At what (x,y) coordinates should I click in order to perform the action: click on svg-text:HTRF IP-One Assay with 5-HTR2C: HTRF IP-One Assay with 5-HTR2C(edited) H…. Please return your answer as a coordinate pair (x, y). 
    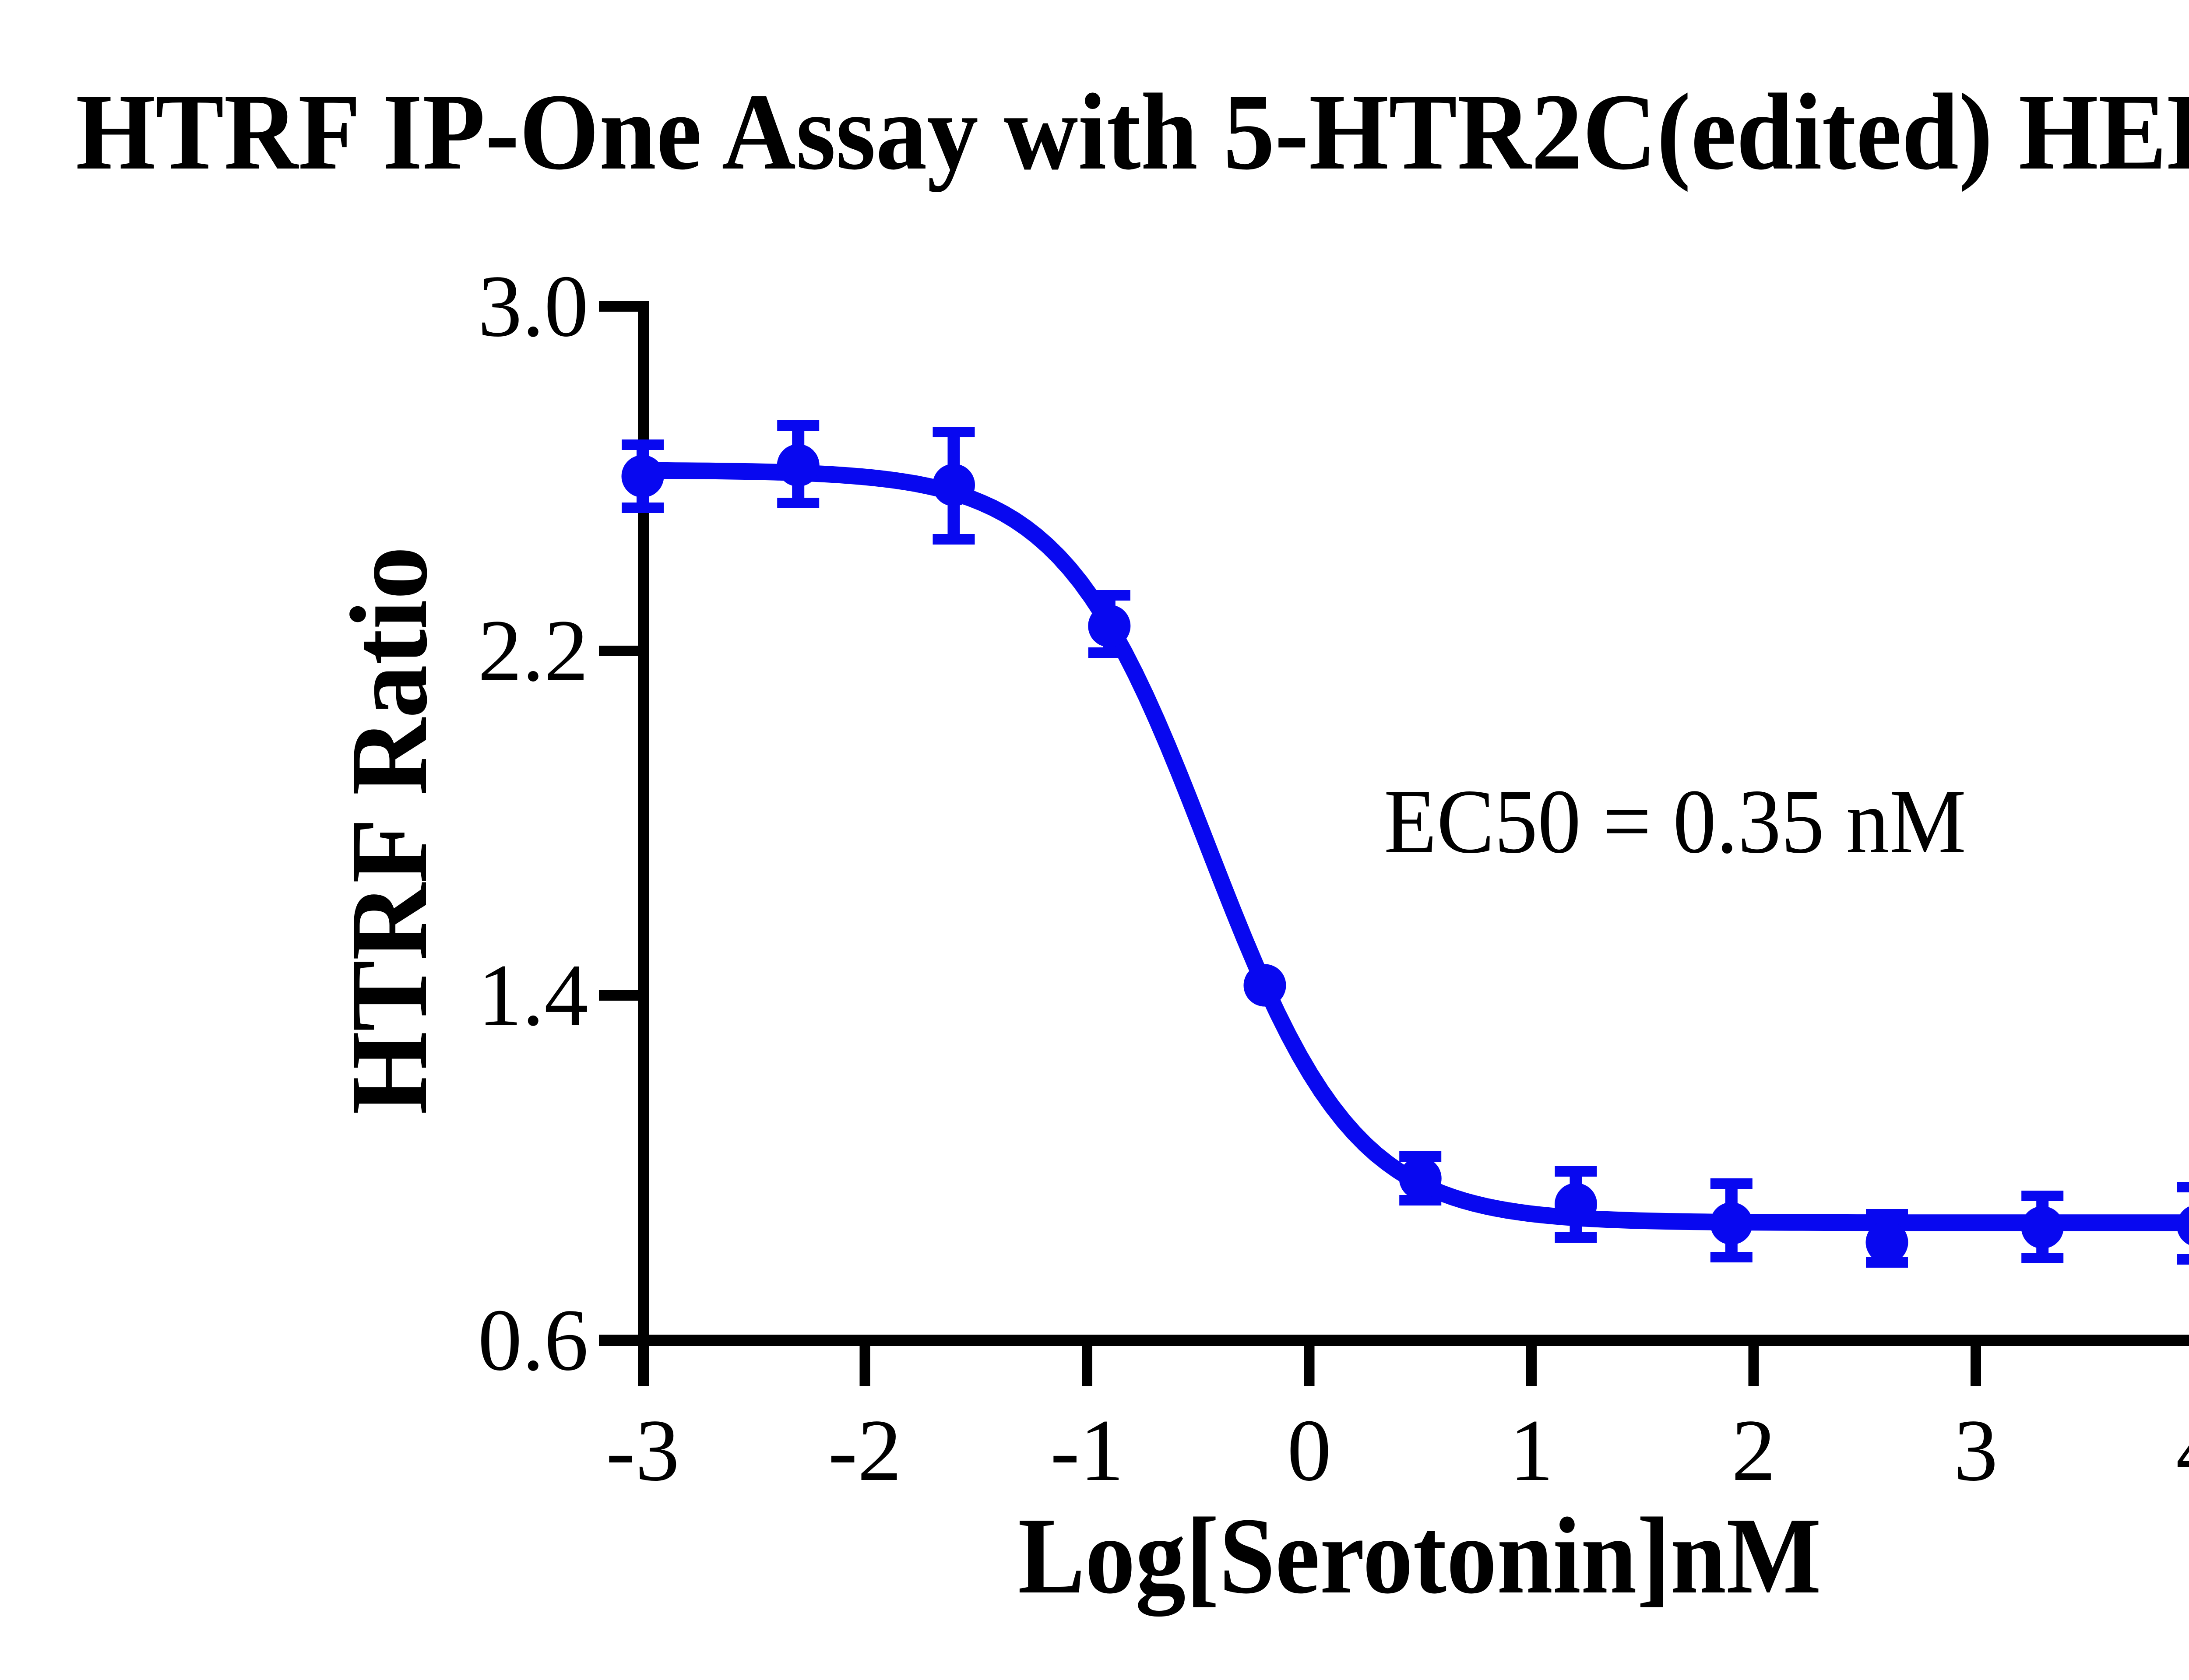
    Looking at the image, I should click on (1133, 132).